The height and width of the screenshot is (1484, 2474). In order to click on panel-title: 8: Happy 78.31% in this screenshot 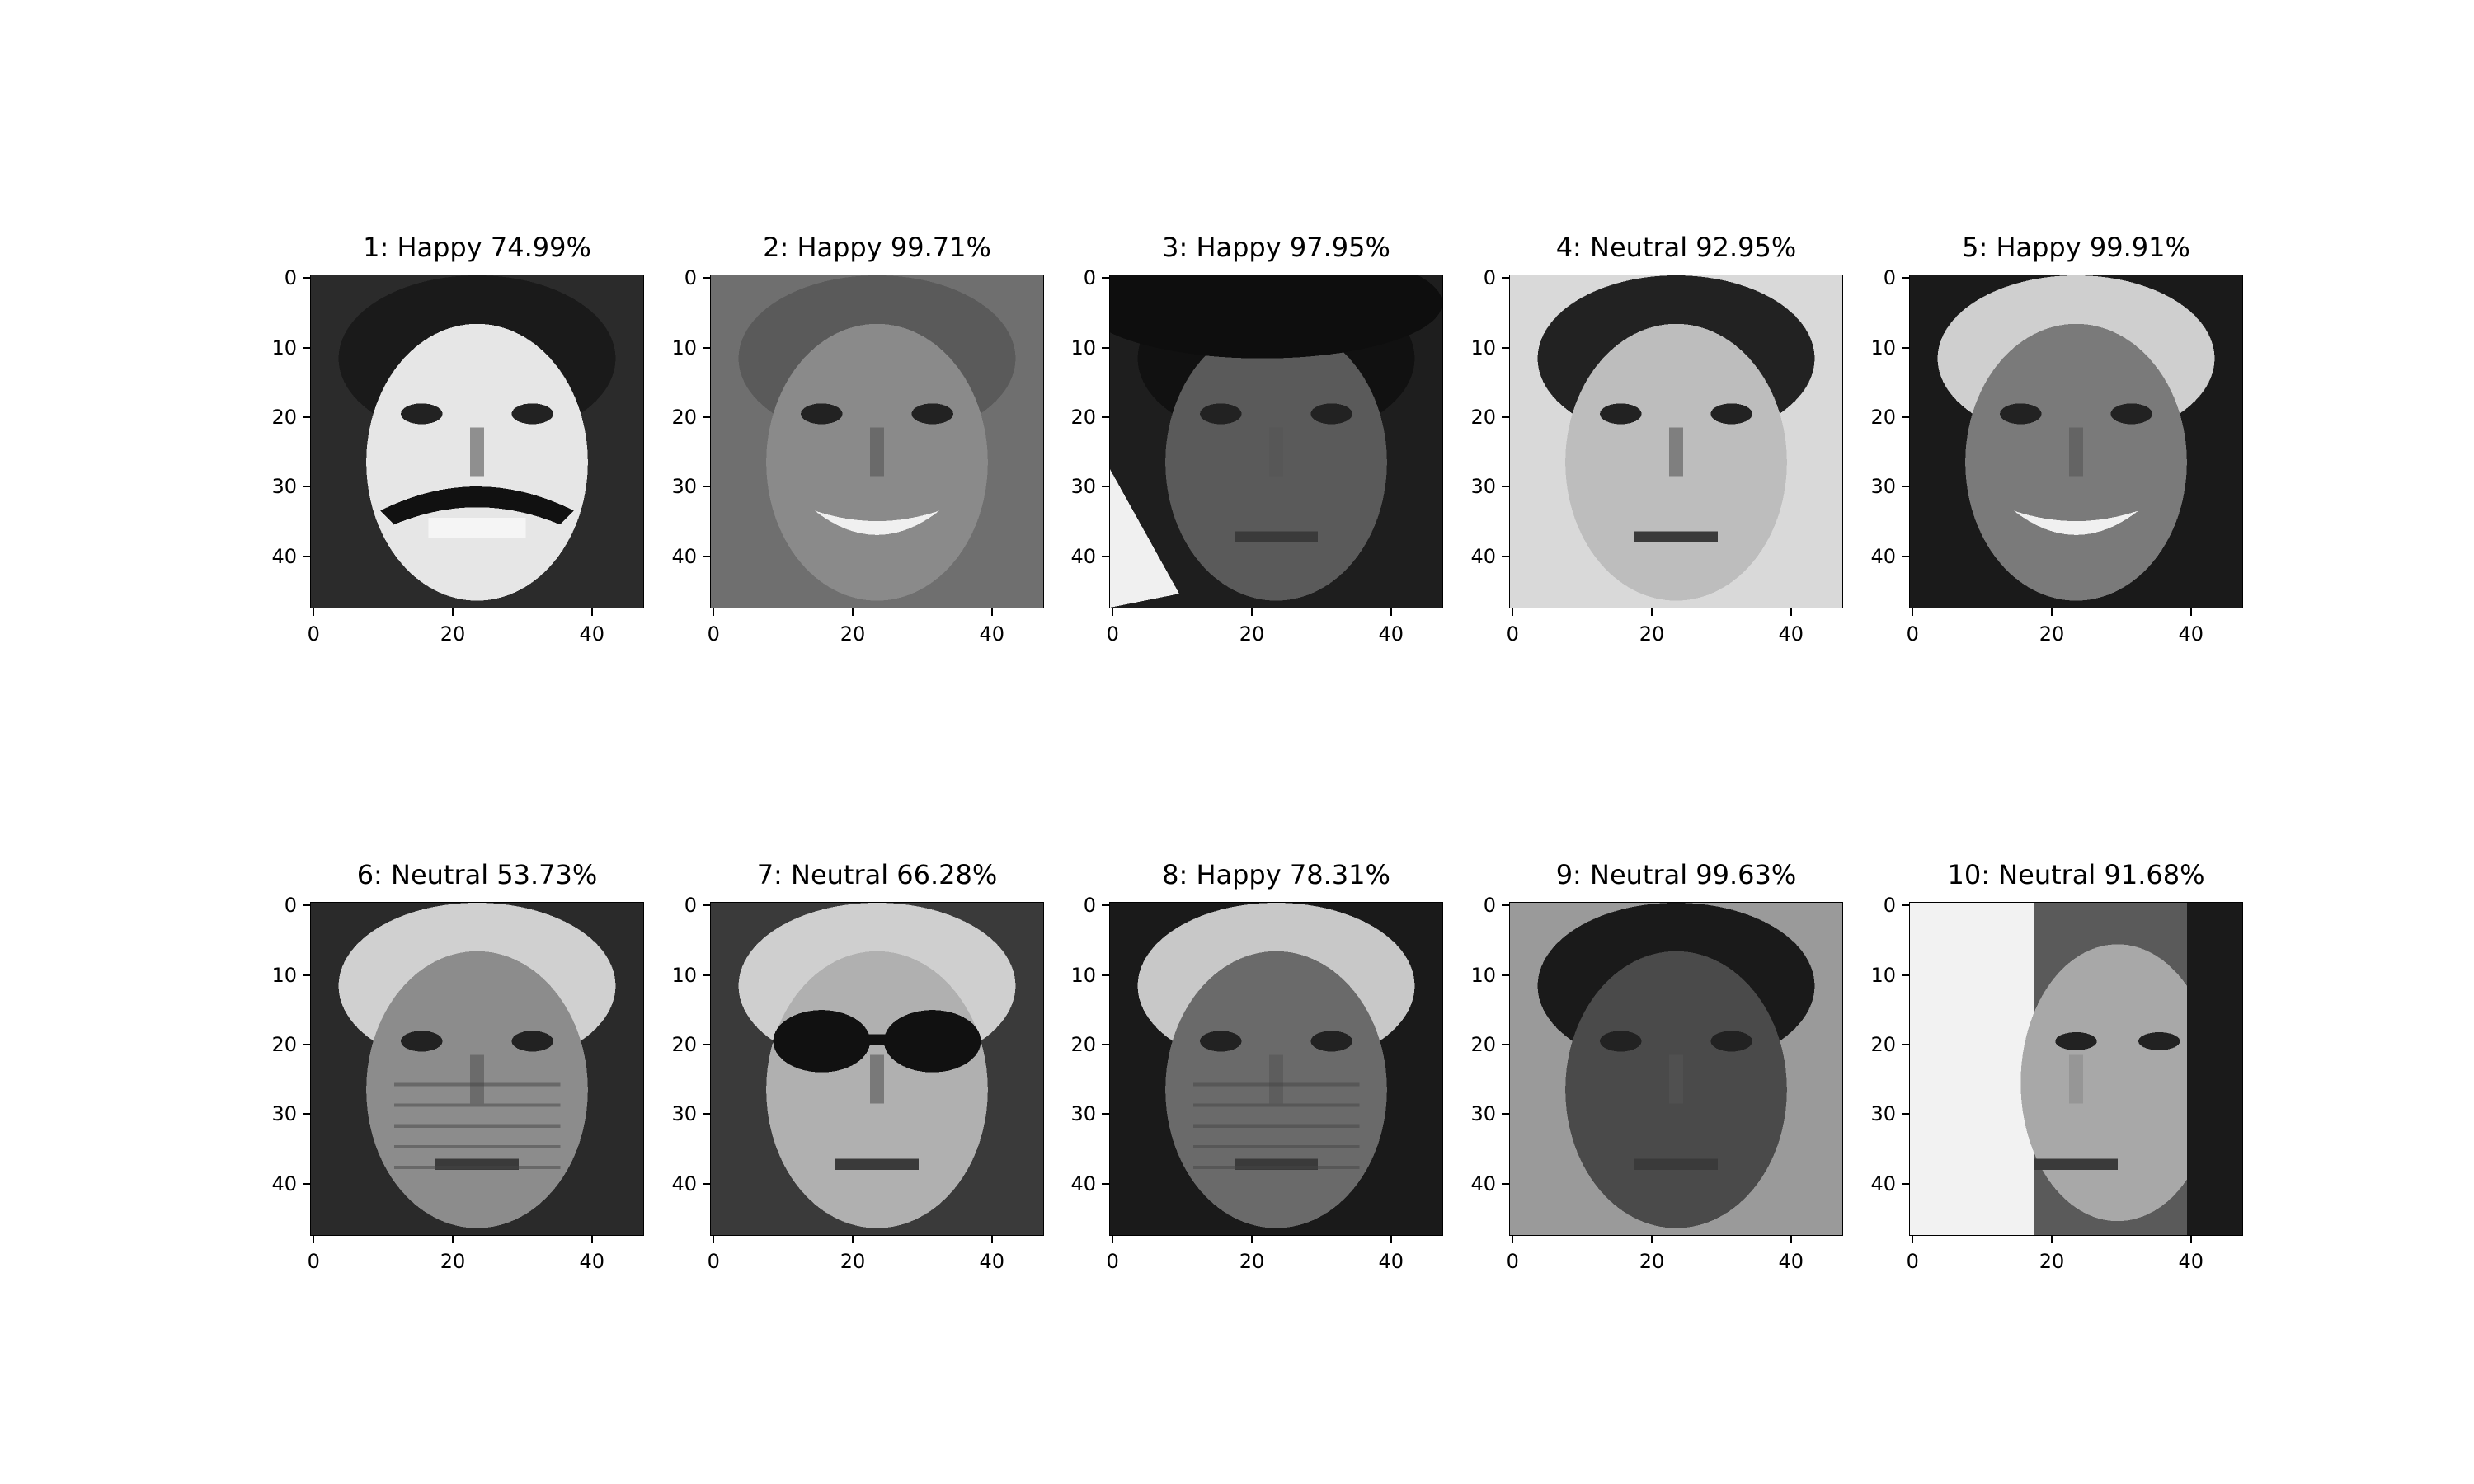, I will do `click(1276, 874)`.